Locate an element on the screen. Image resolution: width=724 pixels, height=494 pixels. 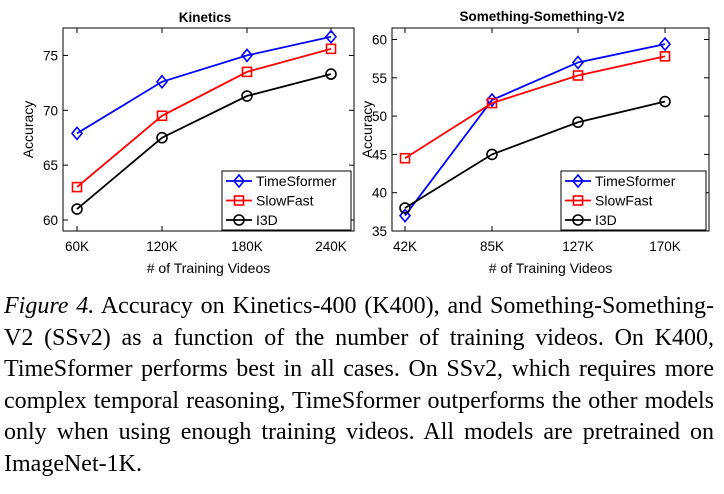
chart-title: Something-Something-V2 is located at coordinates (542, 16).